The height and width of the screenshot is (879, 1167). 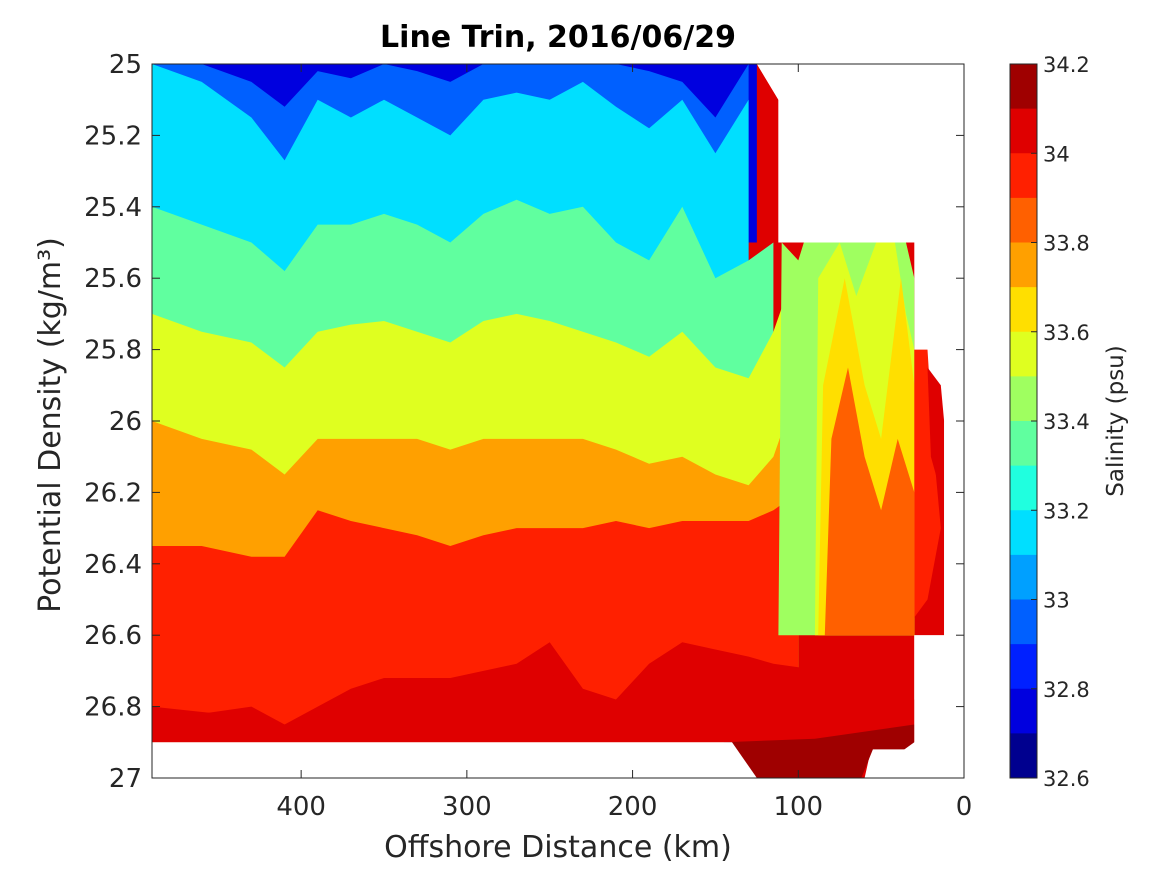 What do you see at coordinates (1066, 422) in the screenshot?
I see `colorbar-tick-label: 33.4` at bounding box center [1066, 422].